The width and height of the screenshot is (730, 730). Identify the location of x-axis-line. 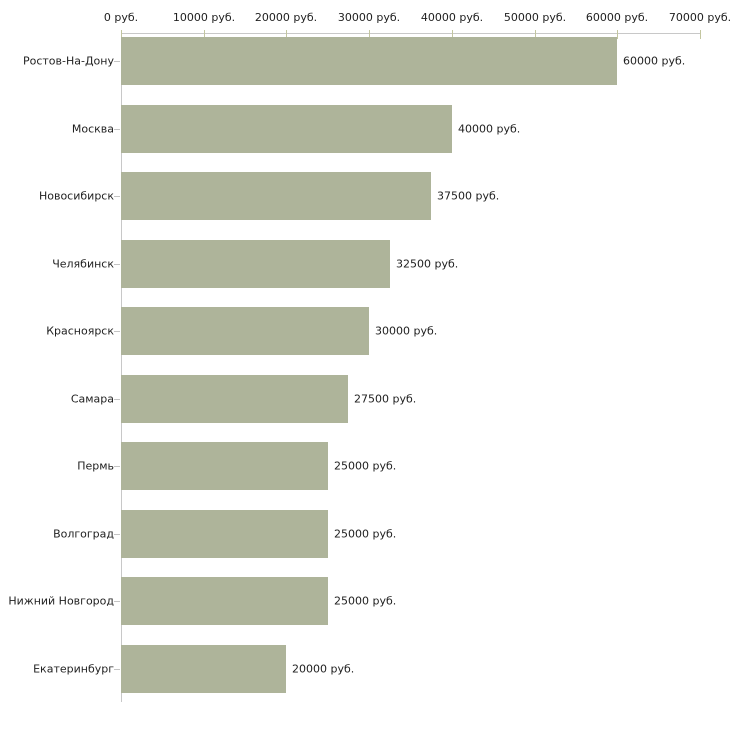
(411, 33).